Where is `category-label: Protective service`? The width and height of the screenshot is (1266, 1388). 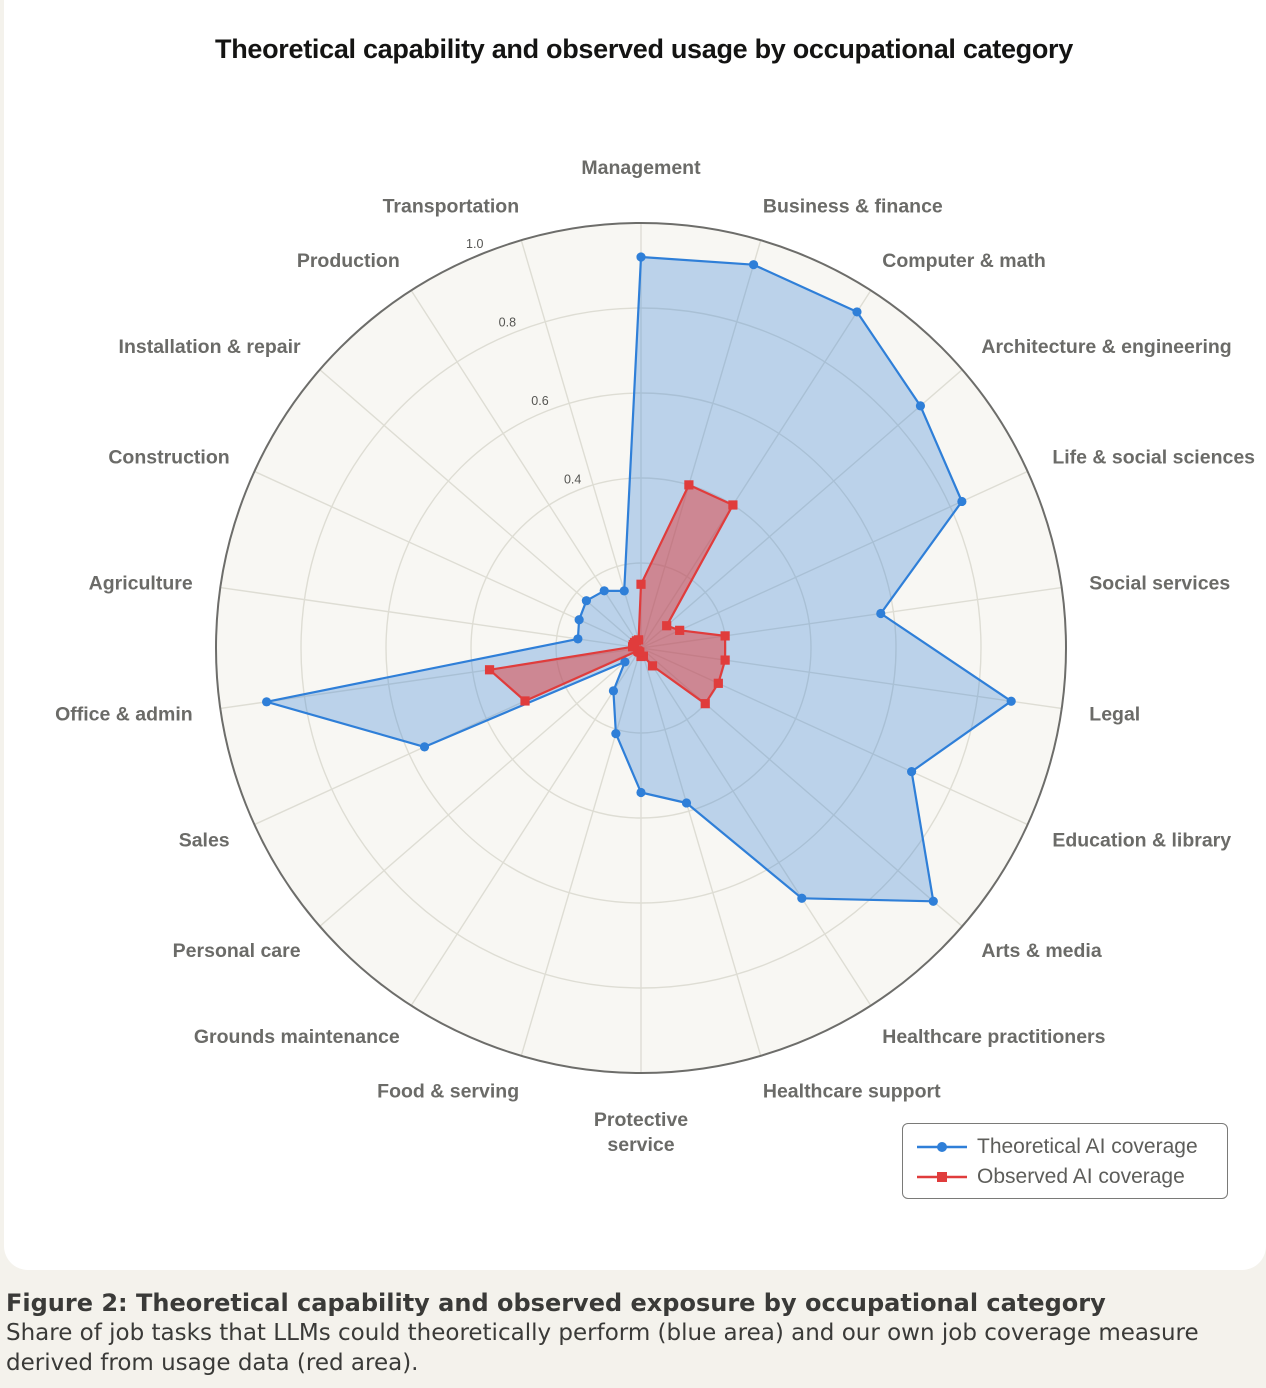 category-label: Protective service is located at coordinates (641, 1132).